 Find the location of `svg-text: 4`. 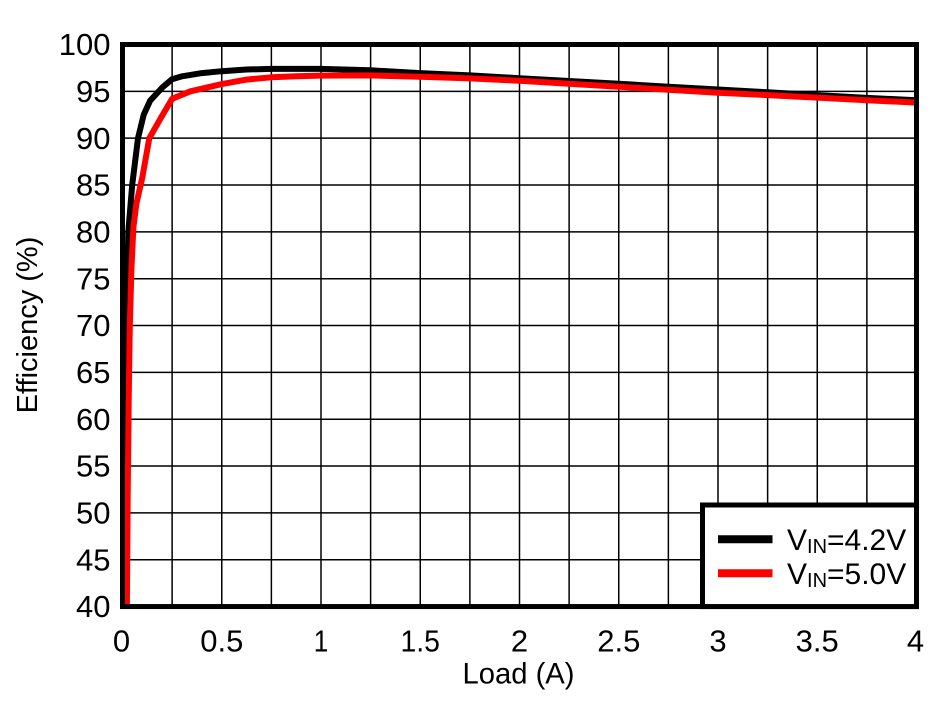

svg-text: 4 is located at coordinates (915, 641).